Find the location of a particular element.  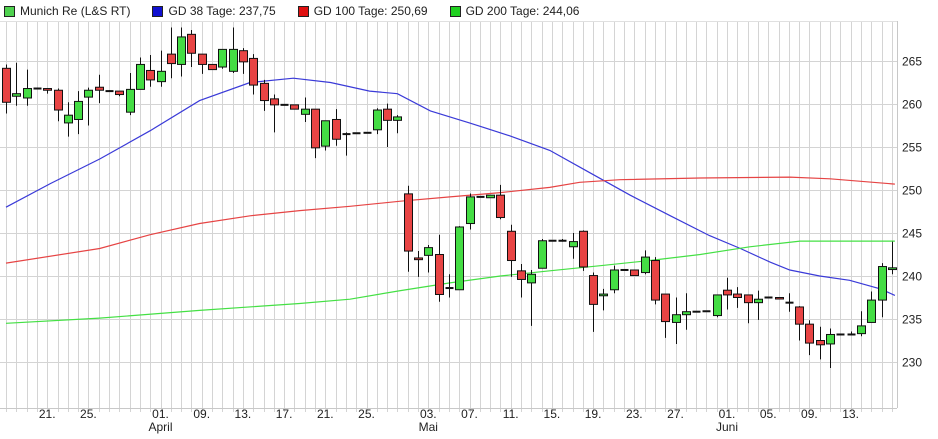

y-tick-label: 240 is located at coordinates (912, 277).